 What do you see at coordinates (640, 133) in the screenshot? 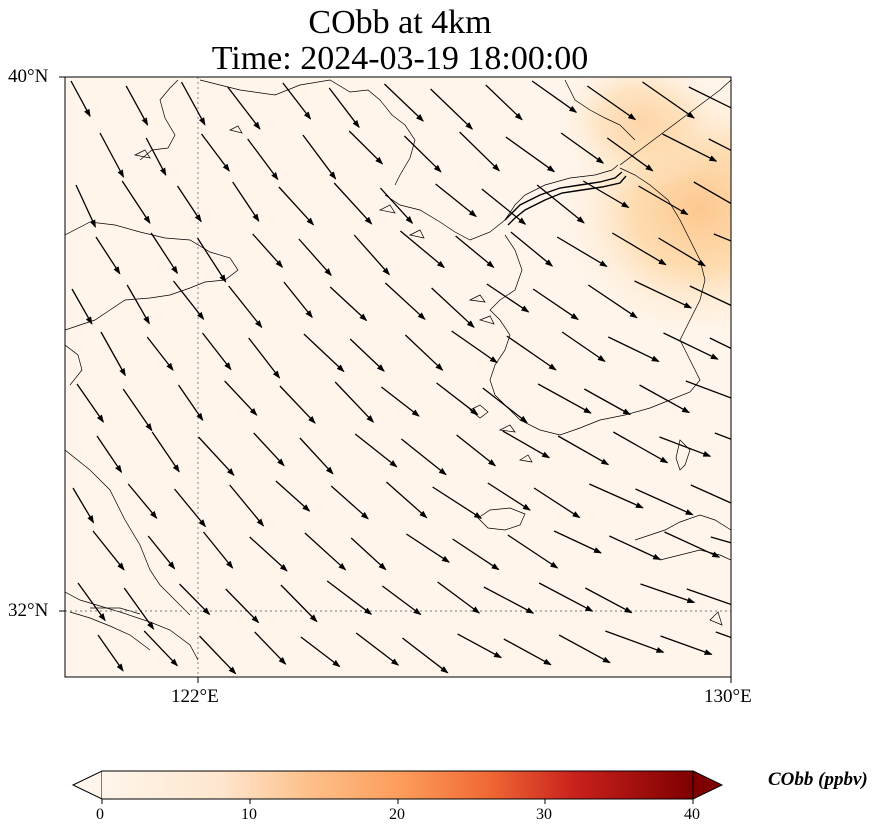
I see `co-plume-north` at bounding box center [640, 133].